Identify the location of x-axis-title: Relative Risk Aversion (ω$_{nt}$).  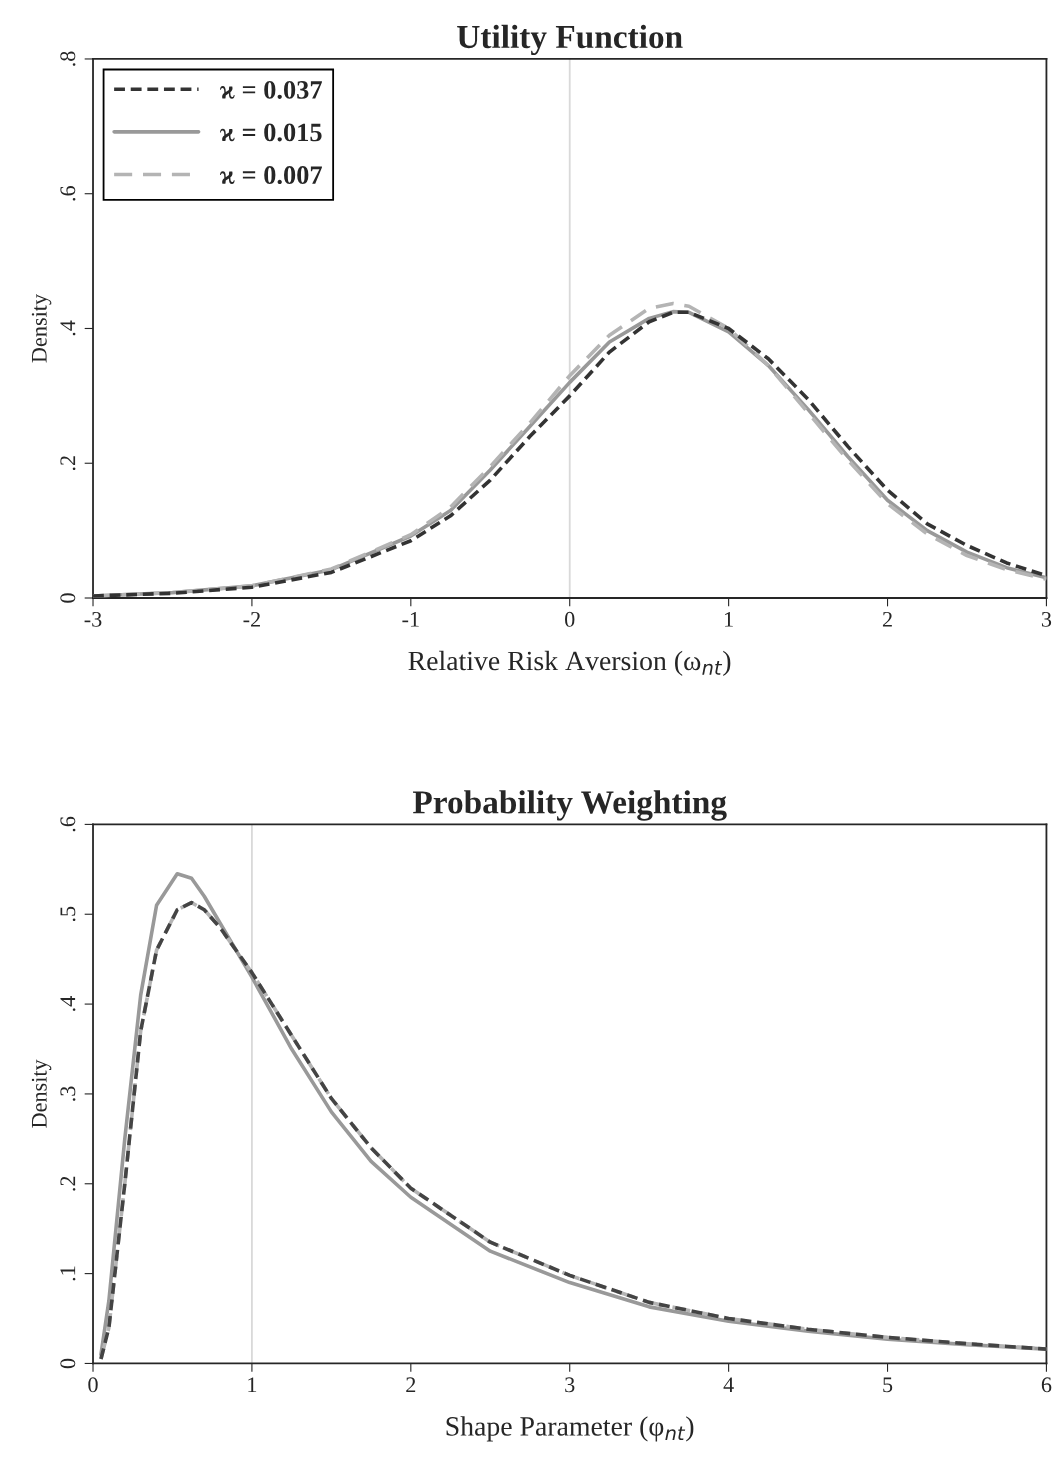
(569, 663).